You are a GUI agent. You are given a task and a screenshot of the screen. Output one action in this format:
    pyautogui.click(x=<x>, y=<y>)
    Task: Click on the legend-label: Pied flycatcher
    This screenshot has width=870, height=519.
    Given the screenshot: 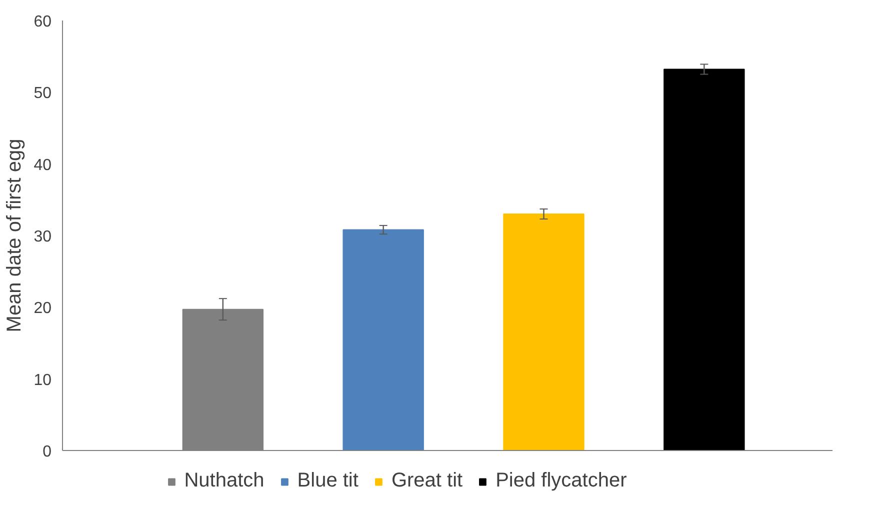 What is the action you would take?
    pyautogui.click(x=561, y=481)
    